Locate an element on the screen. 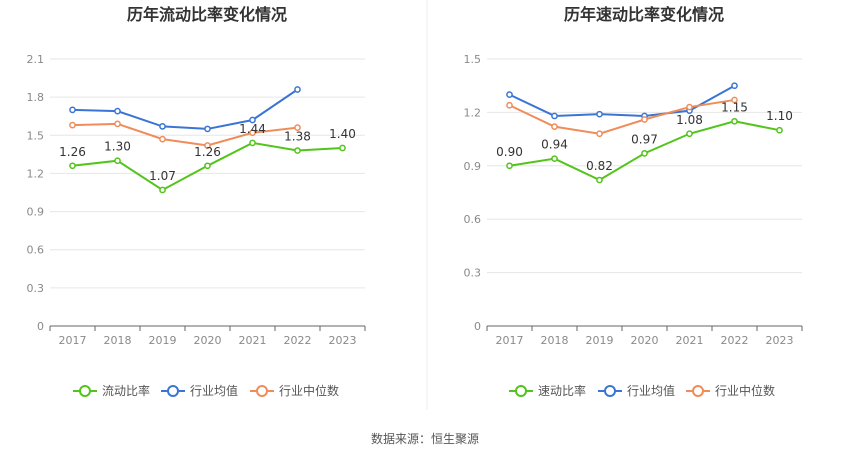 This screenshot has width=850, height=459. data-label: 0.90 is located at coordinates (509, 152).